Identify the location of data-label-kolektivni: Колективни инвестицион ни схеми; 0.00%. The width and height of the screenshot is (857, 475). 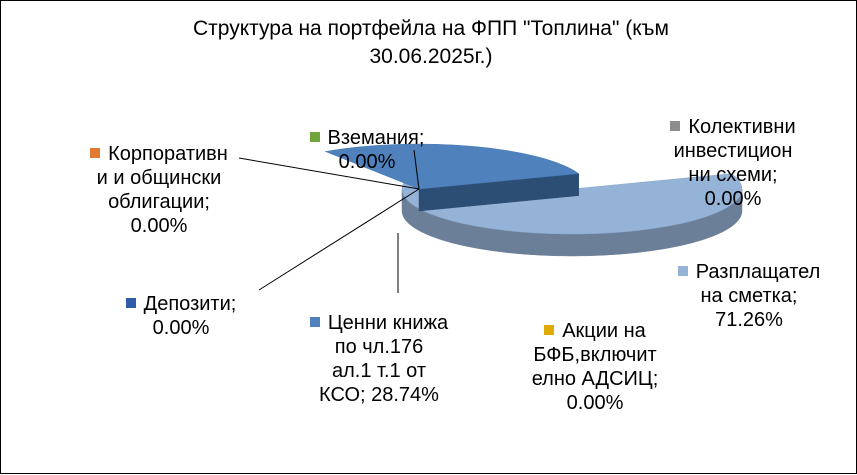
(733, 151).